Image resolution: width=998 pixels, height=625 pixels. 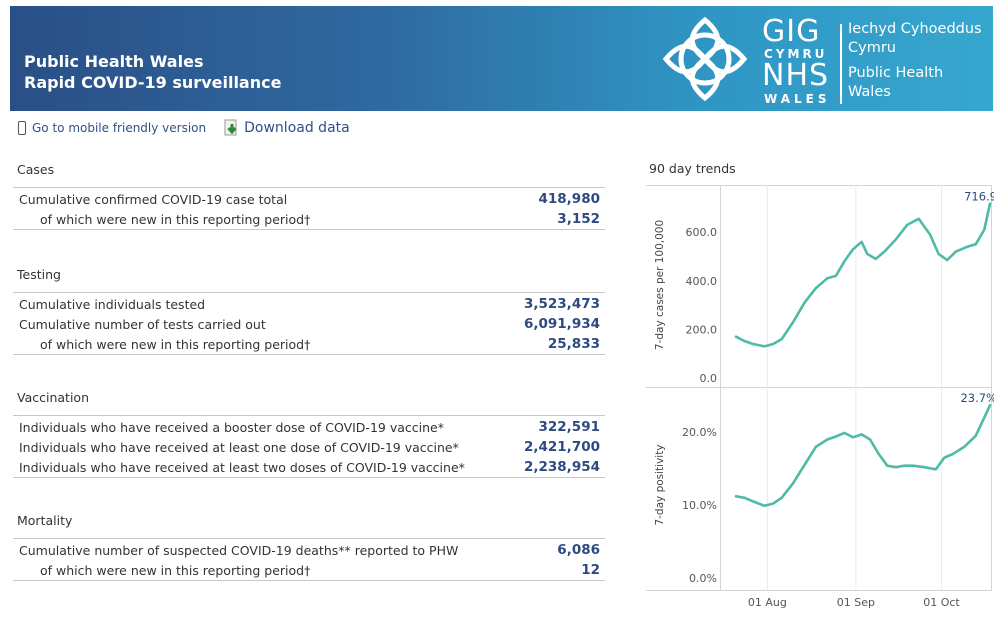 I want to click on download-data-link-label: Download data, so click(x=297, y=128).